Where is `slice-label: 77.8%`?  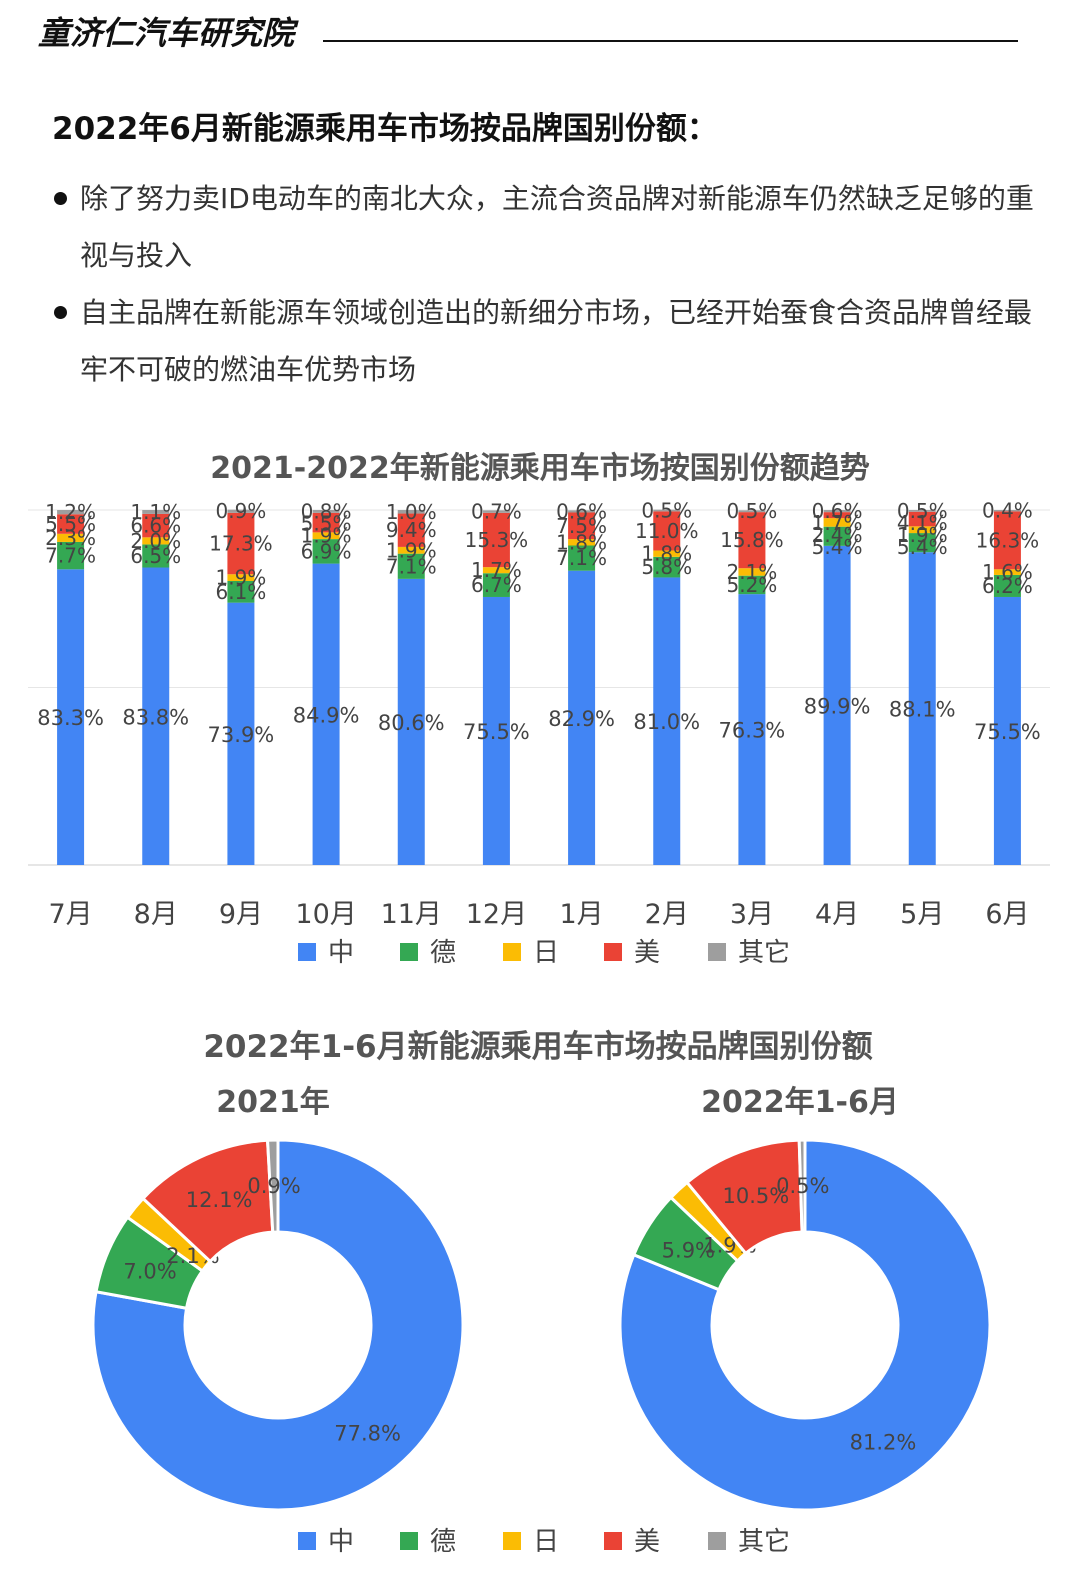 slice-label: 77.8% is located at coordinates (367, 1434).